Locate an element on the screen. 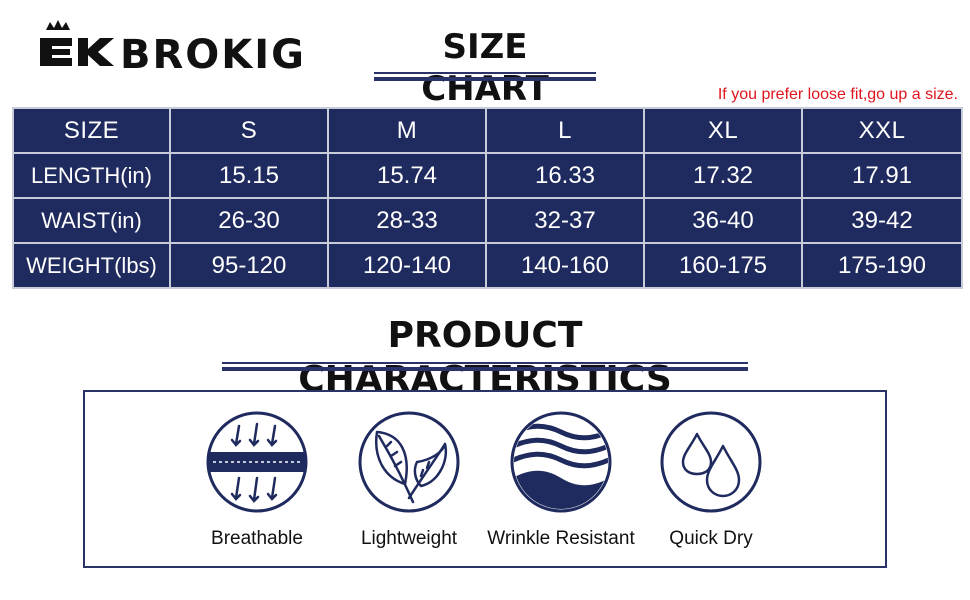  column-header: S is located at coordinates (249, 130).